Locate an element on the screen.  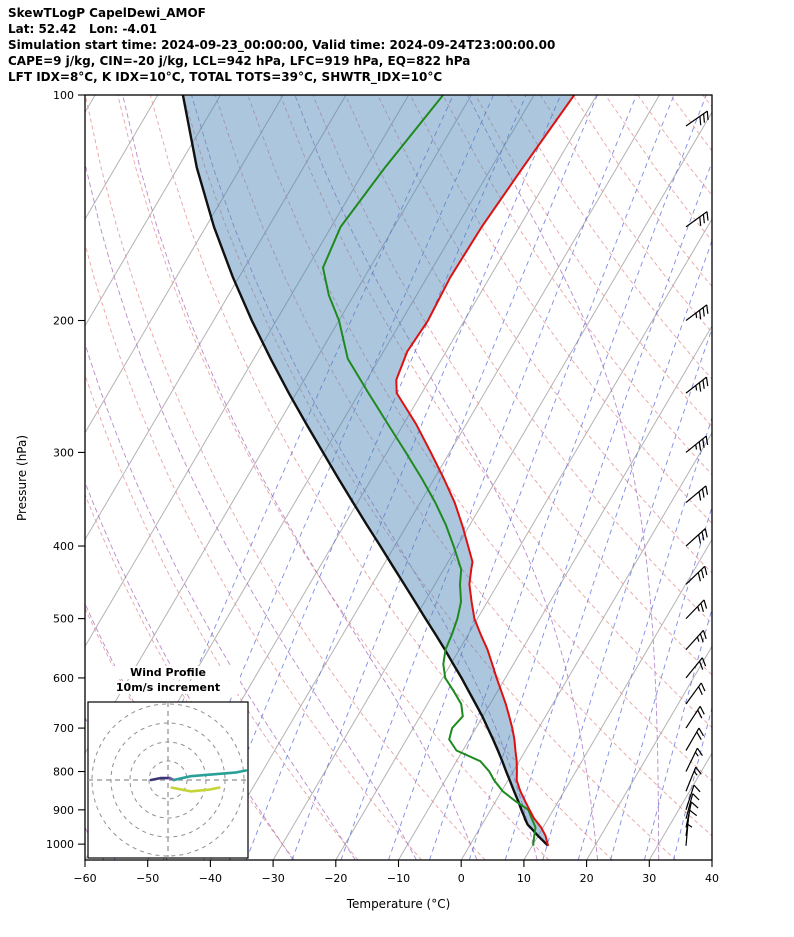
temperature-tick-label: 30 is located at coordinates (649, 878).